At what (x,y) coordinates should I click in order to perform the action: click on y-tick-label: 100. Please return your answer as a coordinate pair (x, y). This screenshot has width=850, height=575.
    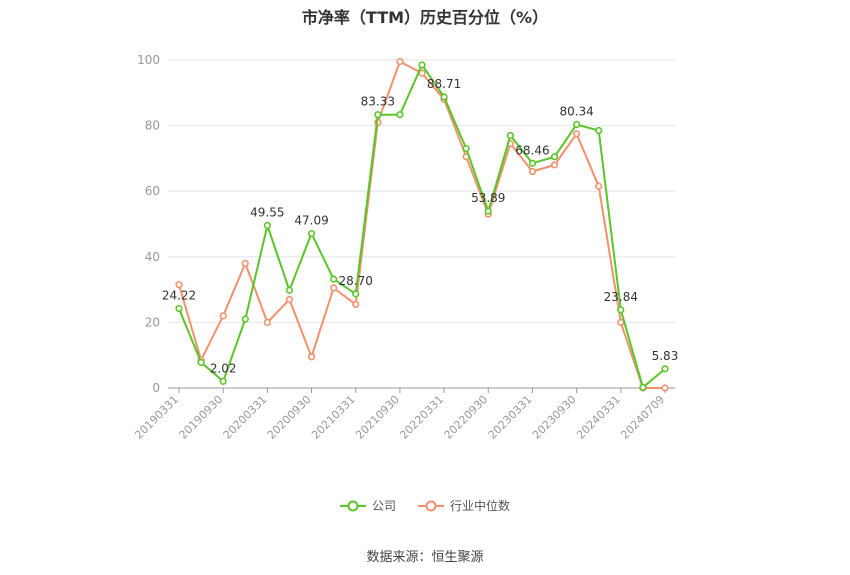
    Looking at the image, I should click on (148, 60).